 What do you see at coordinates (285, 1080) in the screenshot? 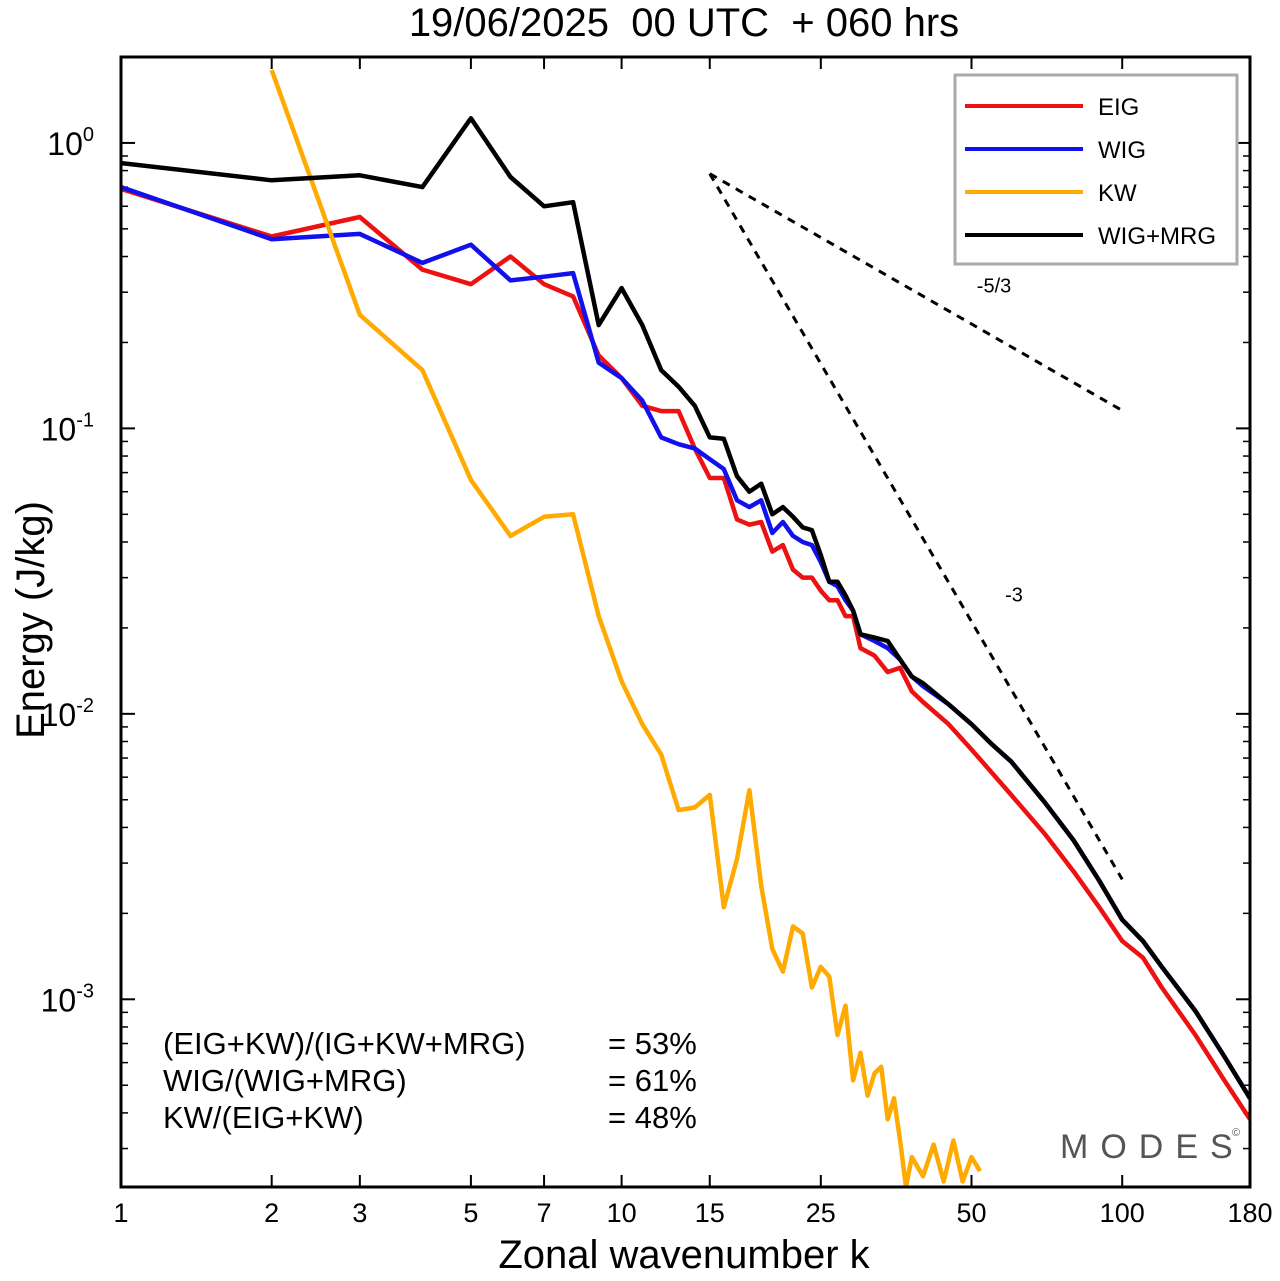
I see `stat-label: WIG/(WIG+MRG)` at bounding box center [285, 1080].